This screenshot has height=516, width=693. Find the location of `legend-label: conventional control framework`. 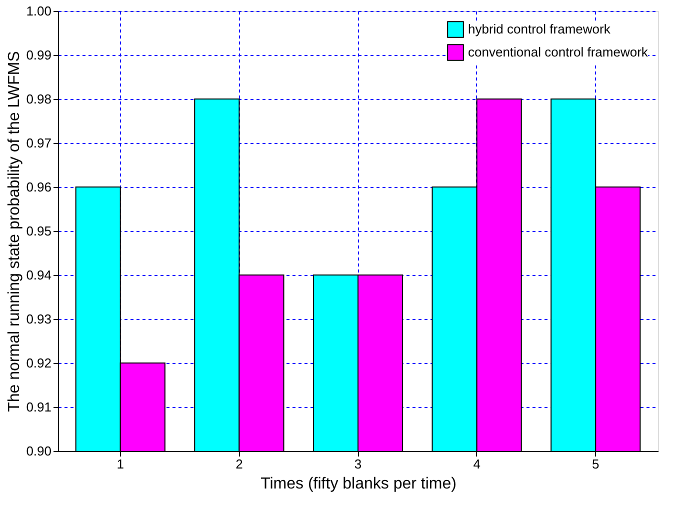

legend-label: conventional control framework is located at coordinates (558, 52).